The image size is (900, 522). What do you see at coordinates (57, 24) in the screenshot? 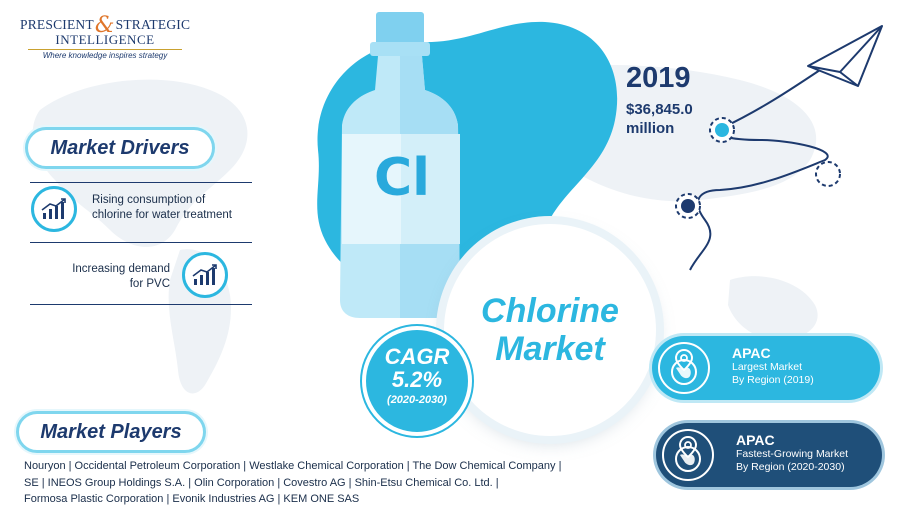
I see `logo-word-prescient: PRESCIENT` at bounding box center [57, 24].